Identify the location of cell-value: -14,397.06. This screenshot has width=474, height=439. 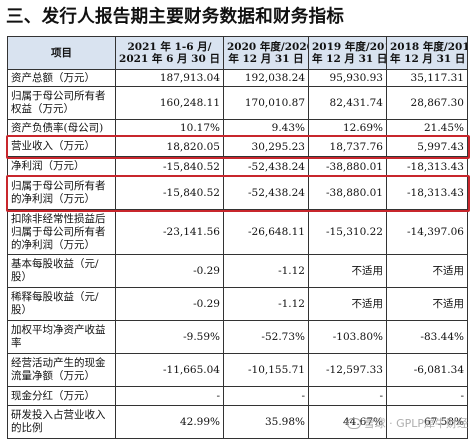
(427, 232).